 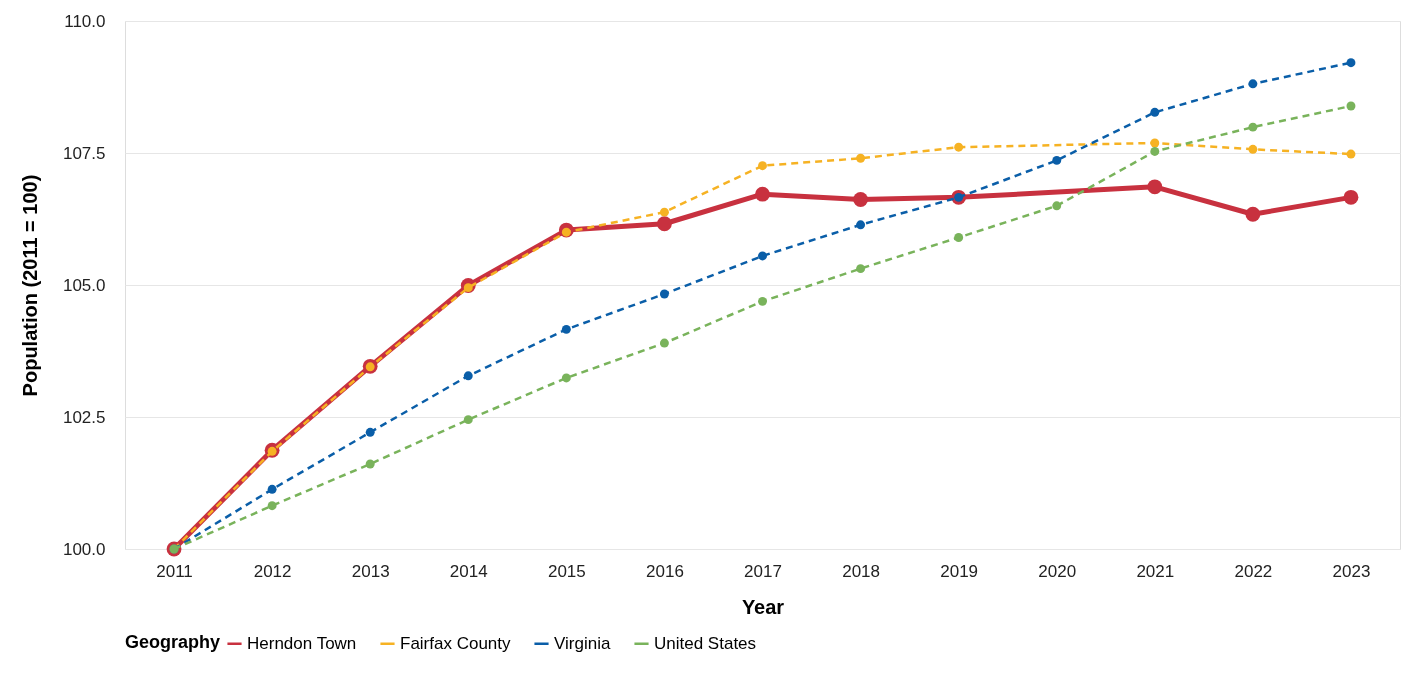 What do you see at coordinates (763, 606) in the screenshot?
I see `x-axis-title: Year` at bounding box center [763, 606].